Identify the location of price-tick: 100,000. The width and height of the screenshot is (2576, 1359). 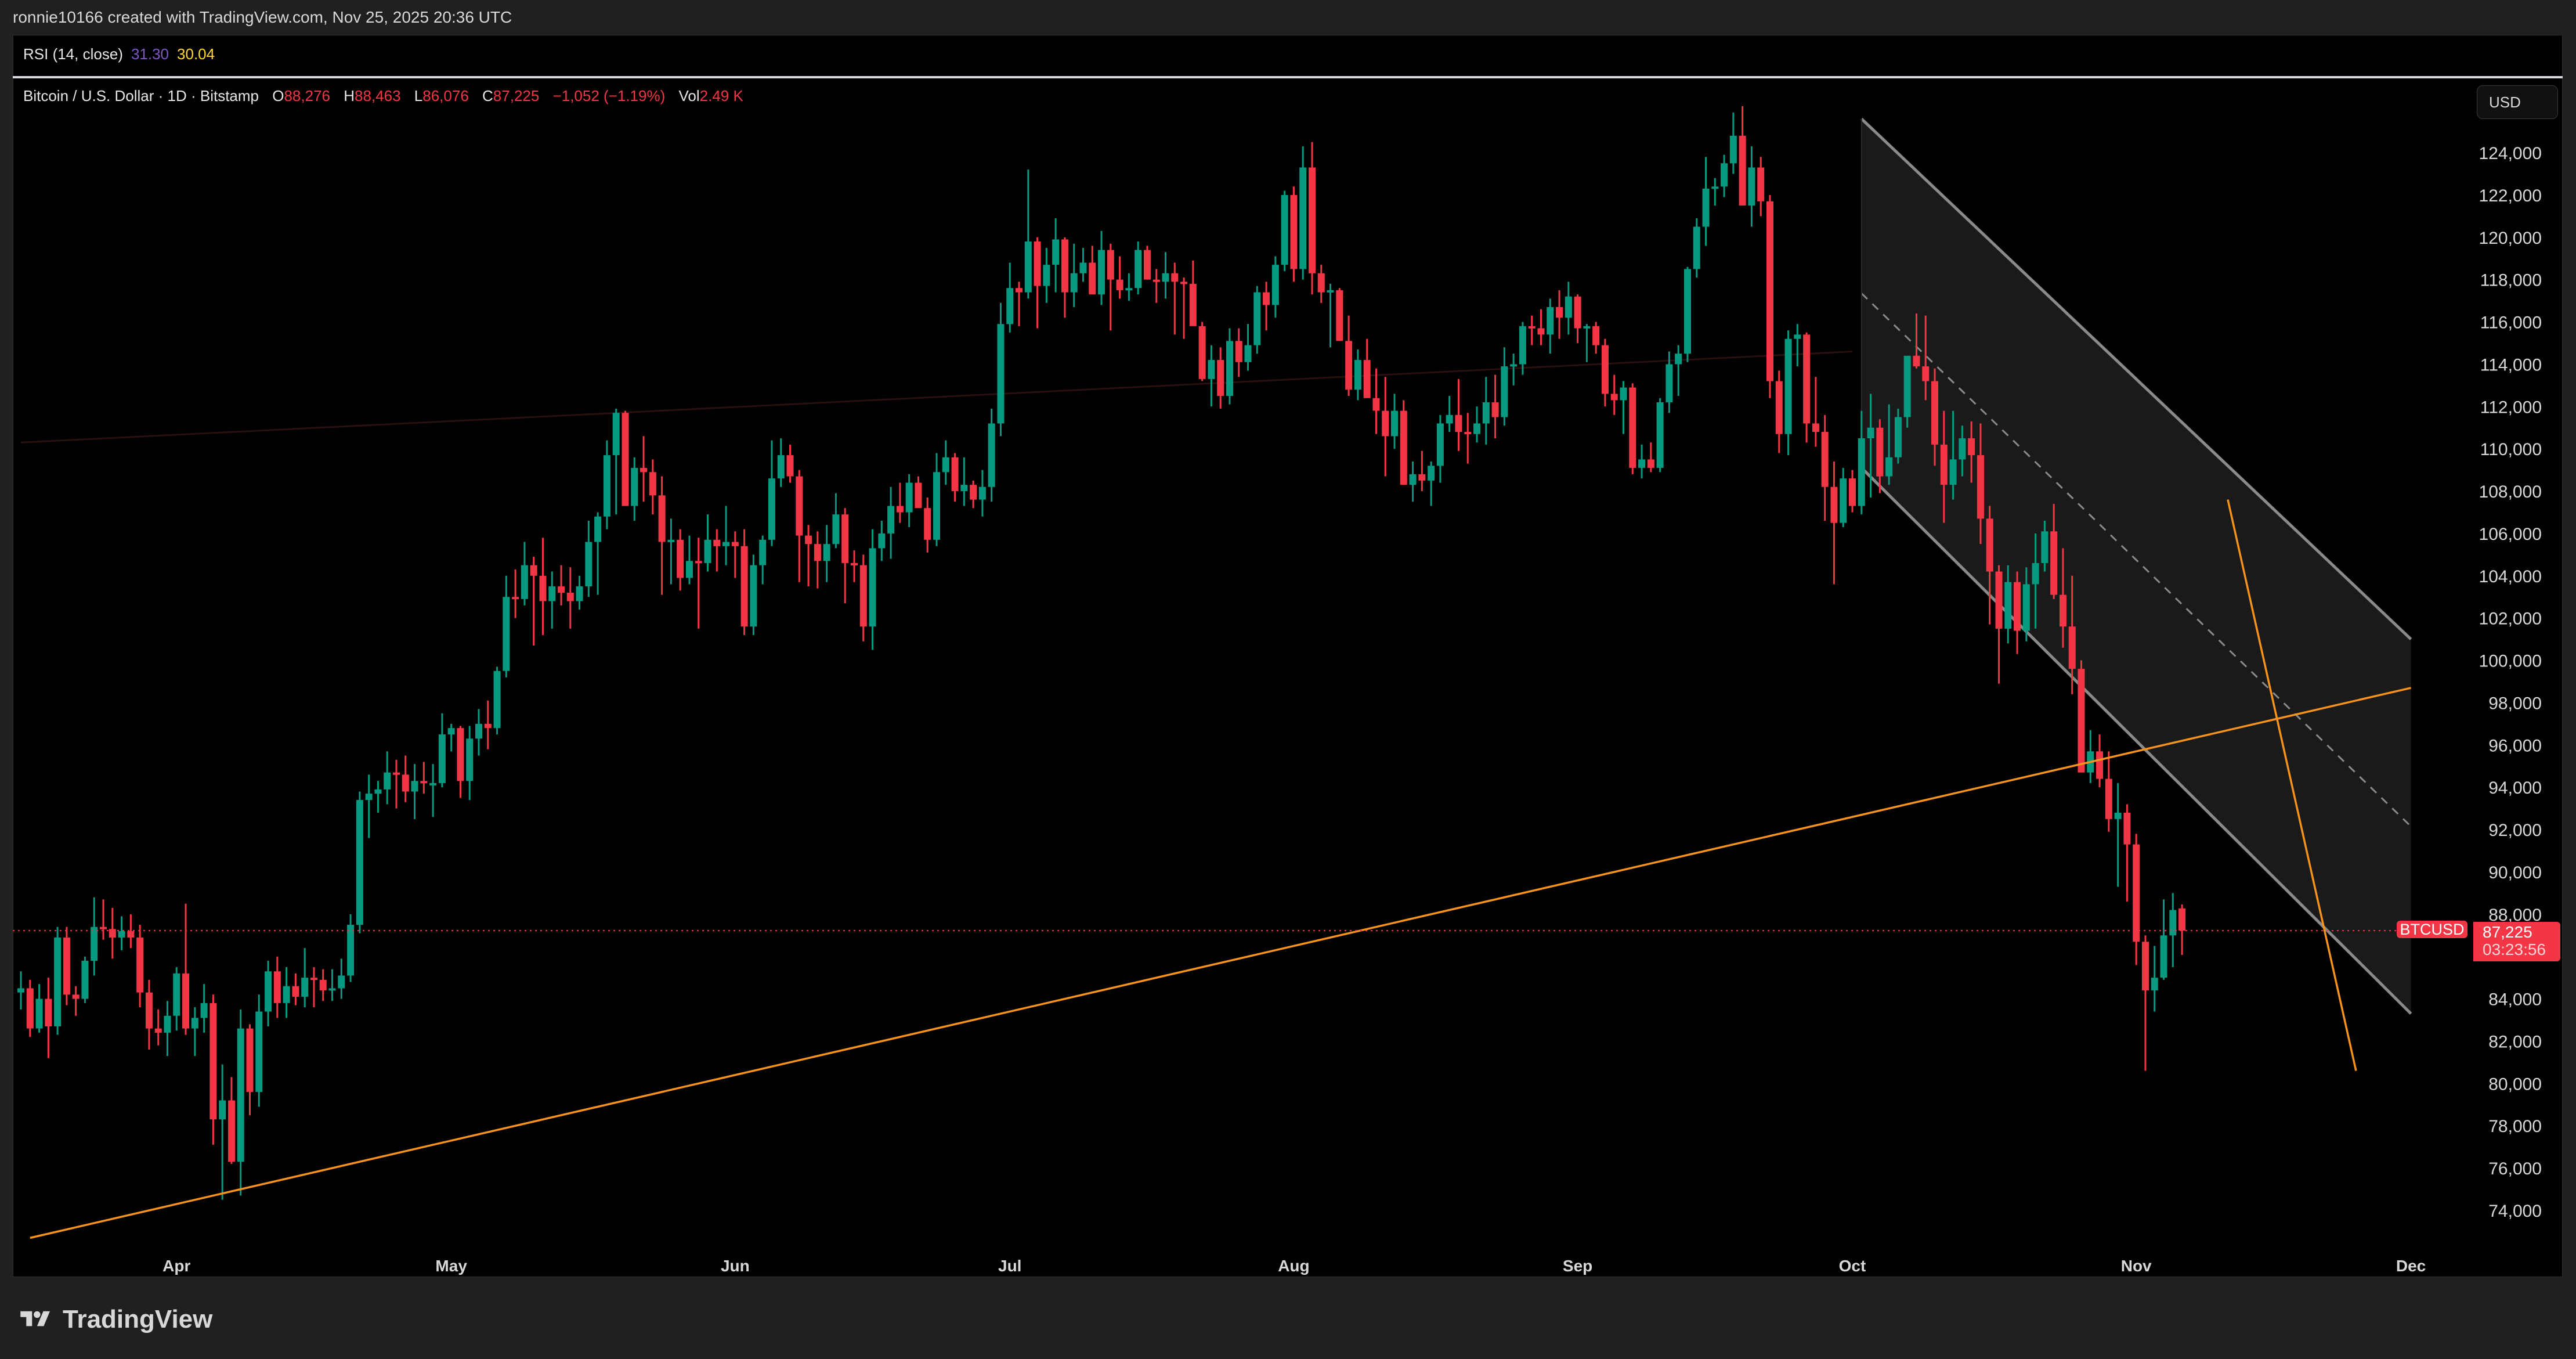
(2510, 662).